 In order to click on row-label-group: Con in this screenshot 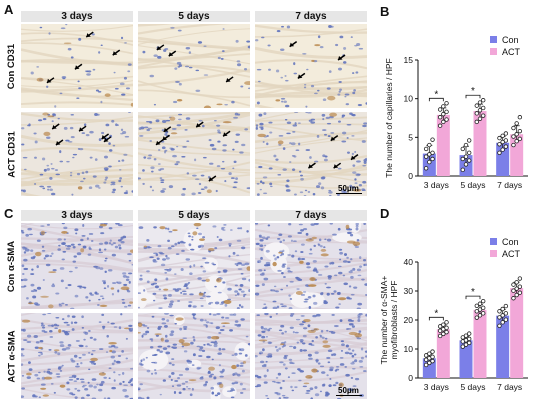, I will do `click(12, 79)`.